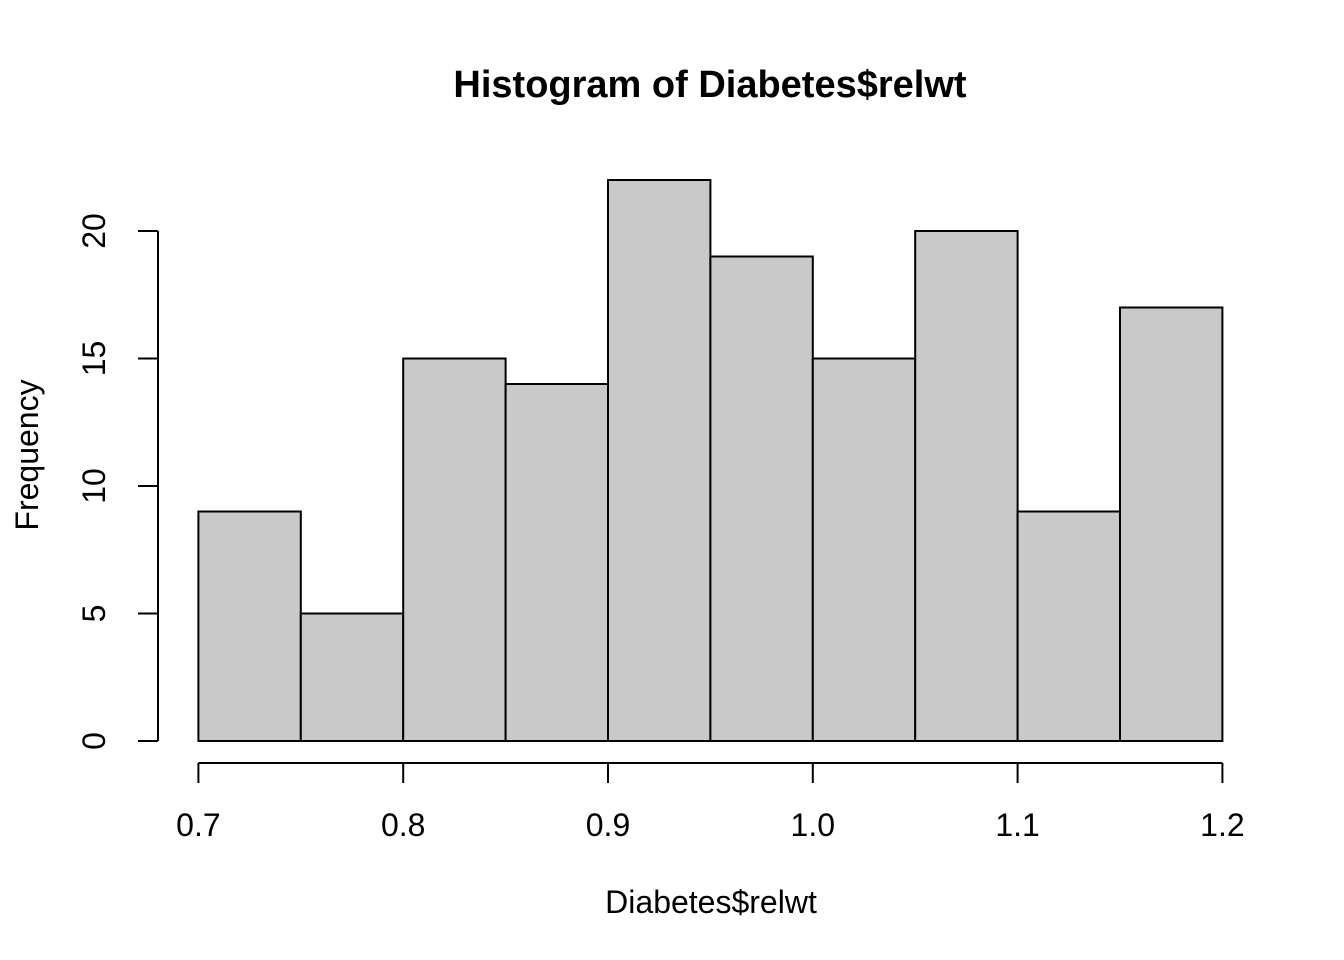 This screenshot has height=960, width=1344. Describe the element at coordinates (117, 481) in the screenshot. I see `y-ticks-group: 0 5 10 15 20` at that location.